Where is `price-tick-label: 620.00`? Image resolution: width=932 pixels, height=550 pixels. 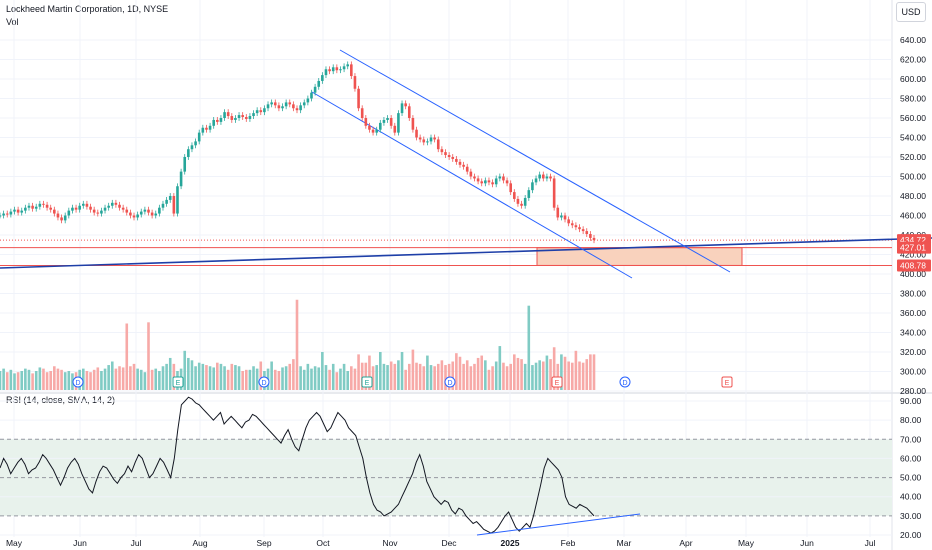
price-tick-label: 620.00 is located at coordinates (913, 60).